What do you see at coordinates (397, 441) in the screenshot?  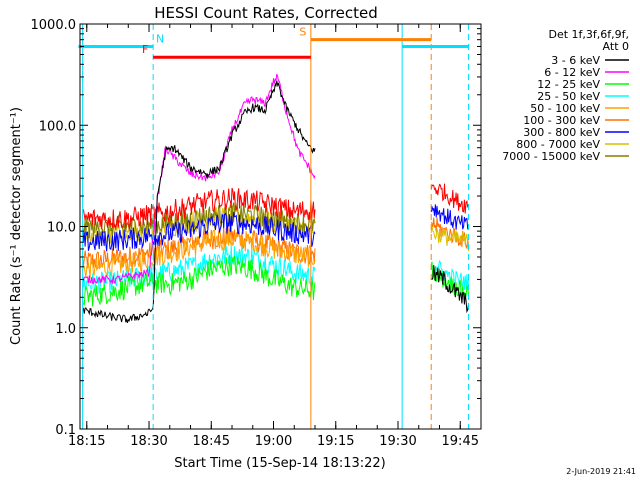 I see `x-tick-label-5: 19:30` at bounding box center [397, 441].